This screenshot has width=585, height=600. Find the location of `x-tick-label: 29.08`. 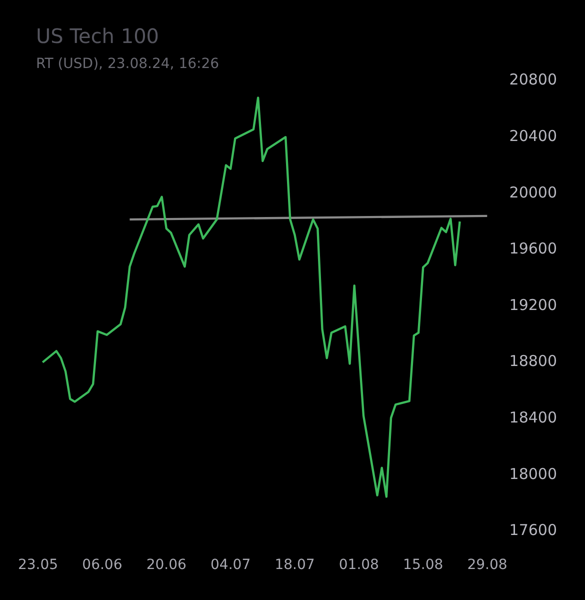

x-tick-label: 29.08 is located at coordinates (487, 565).